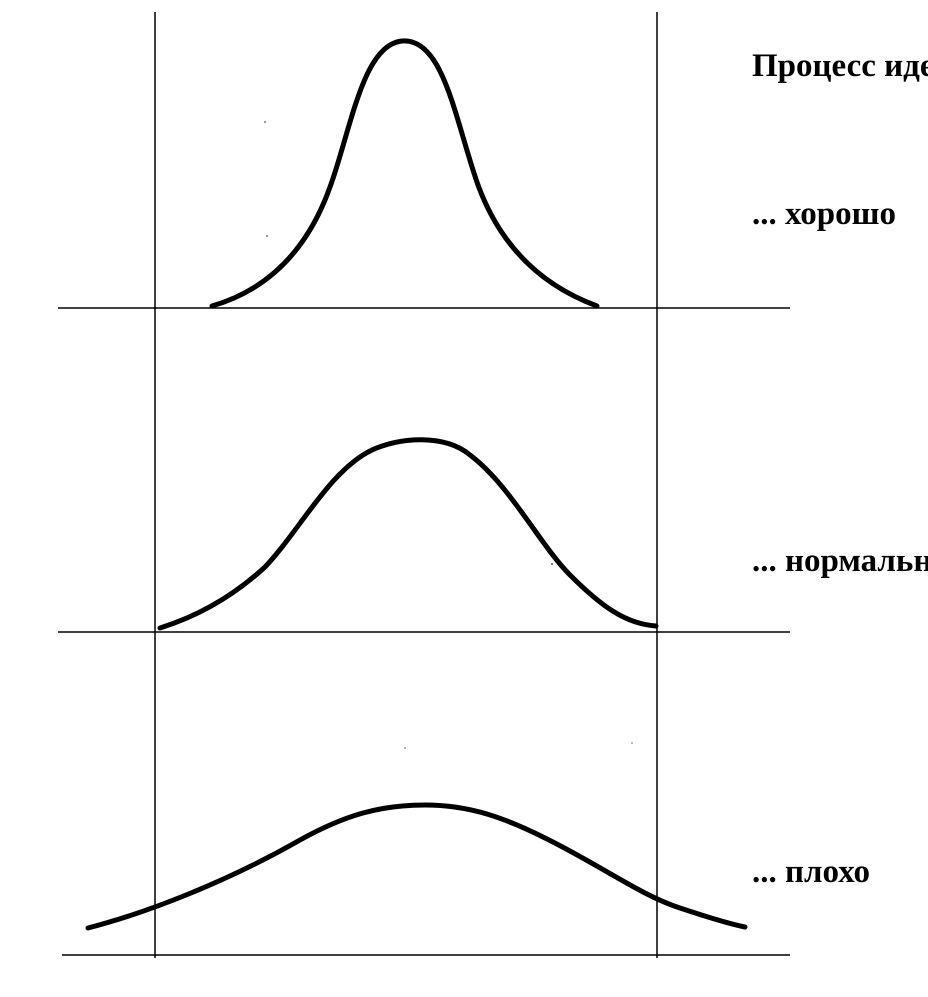 Image resolution: width=928 pixels, height=997 pixels. Describe the element at coordinates (416, 866) in the screenshot. I see `curve-bad` at that location.